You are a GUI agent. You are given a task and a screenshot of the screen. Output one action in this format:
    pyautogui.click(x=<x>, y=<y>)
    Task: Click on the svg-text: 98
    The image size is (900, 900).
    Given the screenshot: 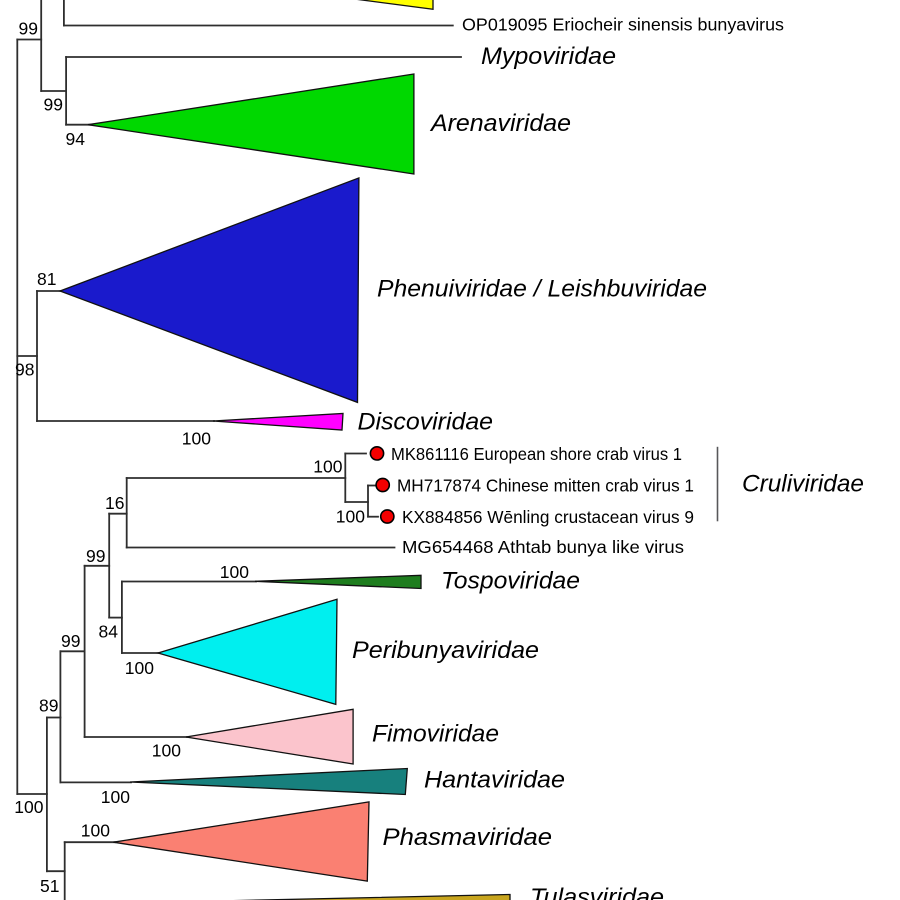 What is the action you would take?
    pyautogui.click(x=24, y=370)
    